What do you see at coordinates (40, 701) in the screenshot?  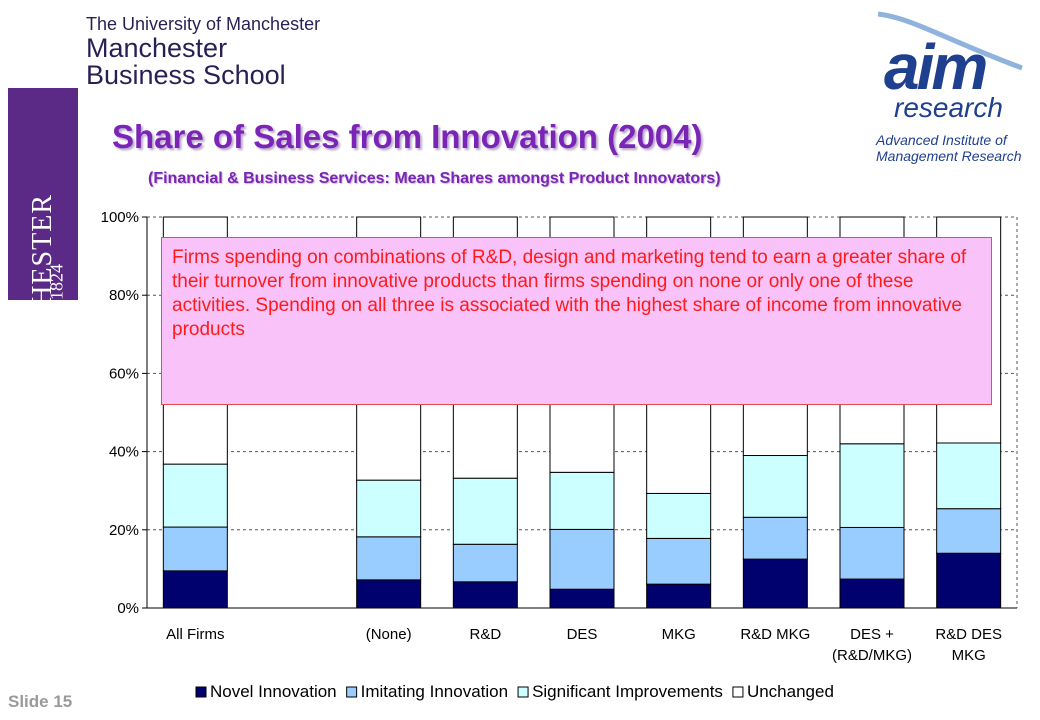 I see `slide-number: Slide 15` at bounding box center [40, 701].